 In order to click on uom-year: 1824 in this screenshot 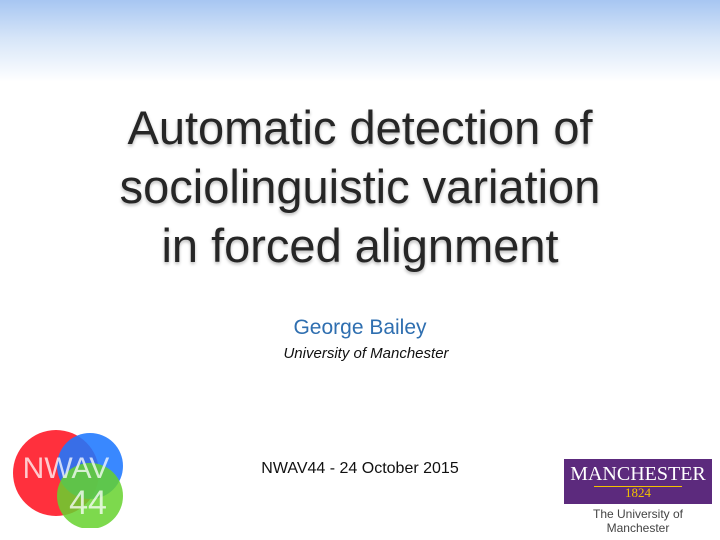, I will do `click(638, 492)`.